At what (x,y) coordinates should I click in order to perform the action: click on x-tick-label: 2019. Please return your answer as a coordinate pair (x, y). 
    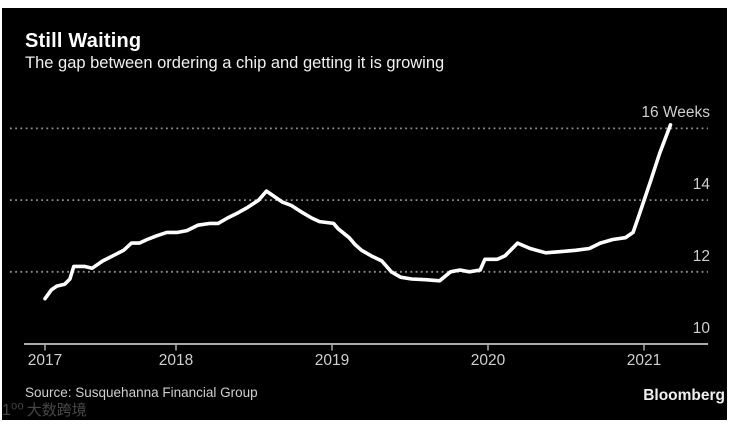
    Looking at the image, I should click on (332, 360).